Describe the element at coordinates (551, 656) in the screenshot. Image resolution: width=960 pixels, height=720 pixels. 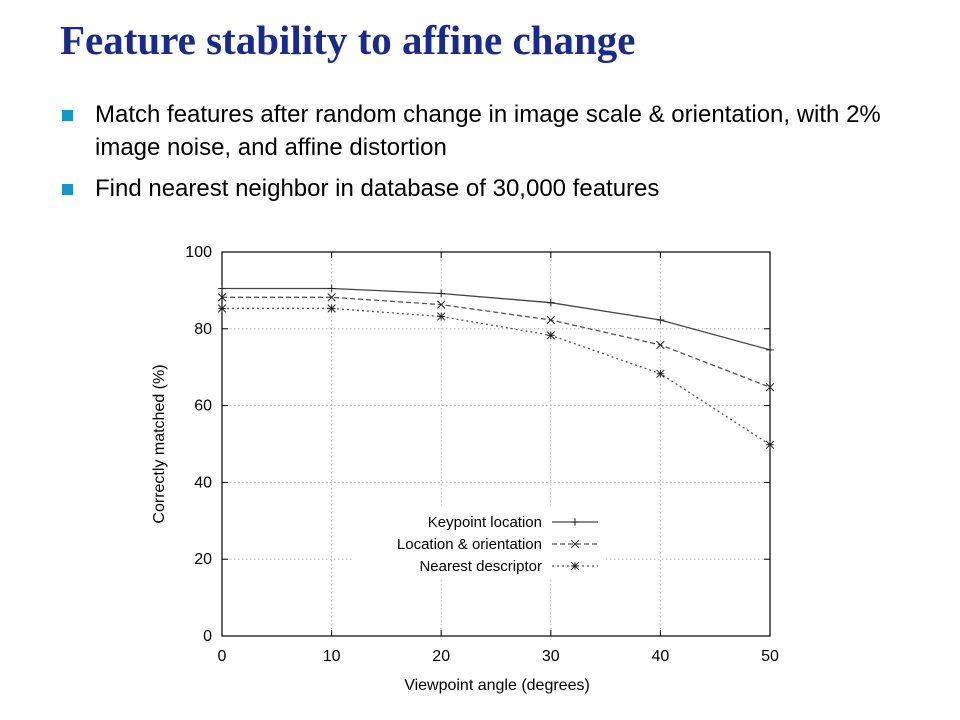
I see `x-tick-label: 30` at that location.